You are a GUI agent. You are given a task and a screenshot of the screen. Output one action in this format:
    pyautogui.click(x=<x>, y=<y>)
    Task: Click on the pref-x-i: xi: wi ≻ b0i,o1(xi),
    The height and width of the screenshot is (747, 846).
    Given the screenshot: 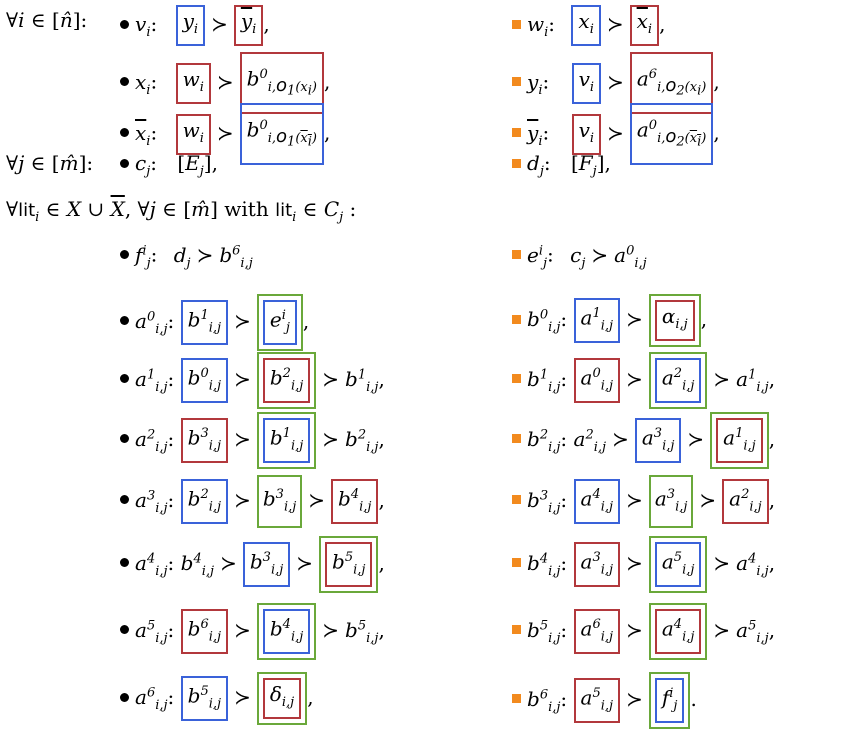 What is the action you would take?
    pyautogui.click(x=225, y=83)
    